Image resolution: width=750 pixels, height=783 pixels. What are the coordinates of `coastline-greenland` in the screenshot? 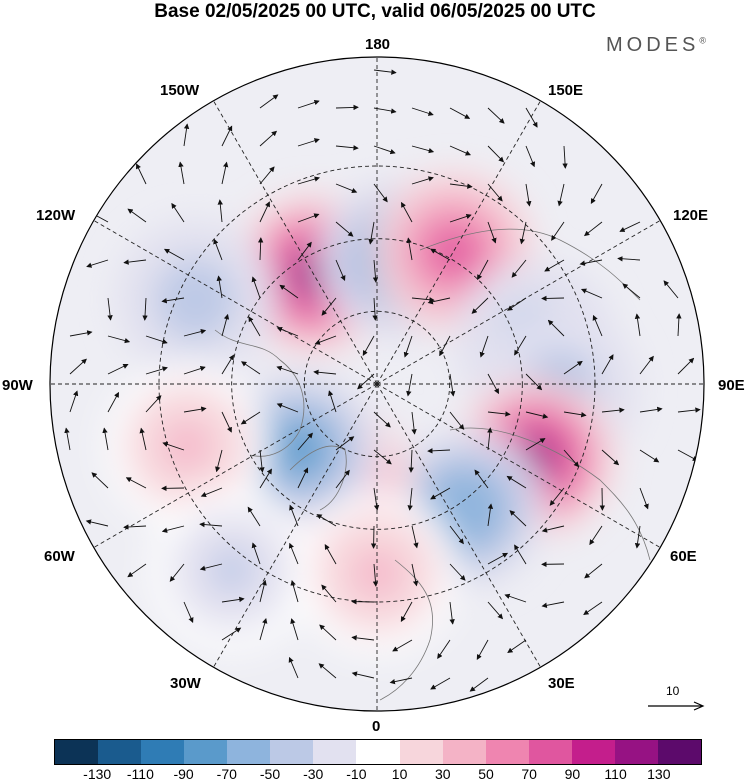 It's located at (318, 478).